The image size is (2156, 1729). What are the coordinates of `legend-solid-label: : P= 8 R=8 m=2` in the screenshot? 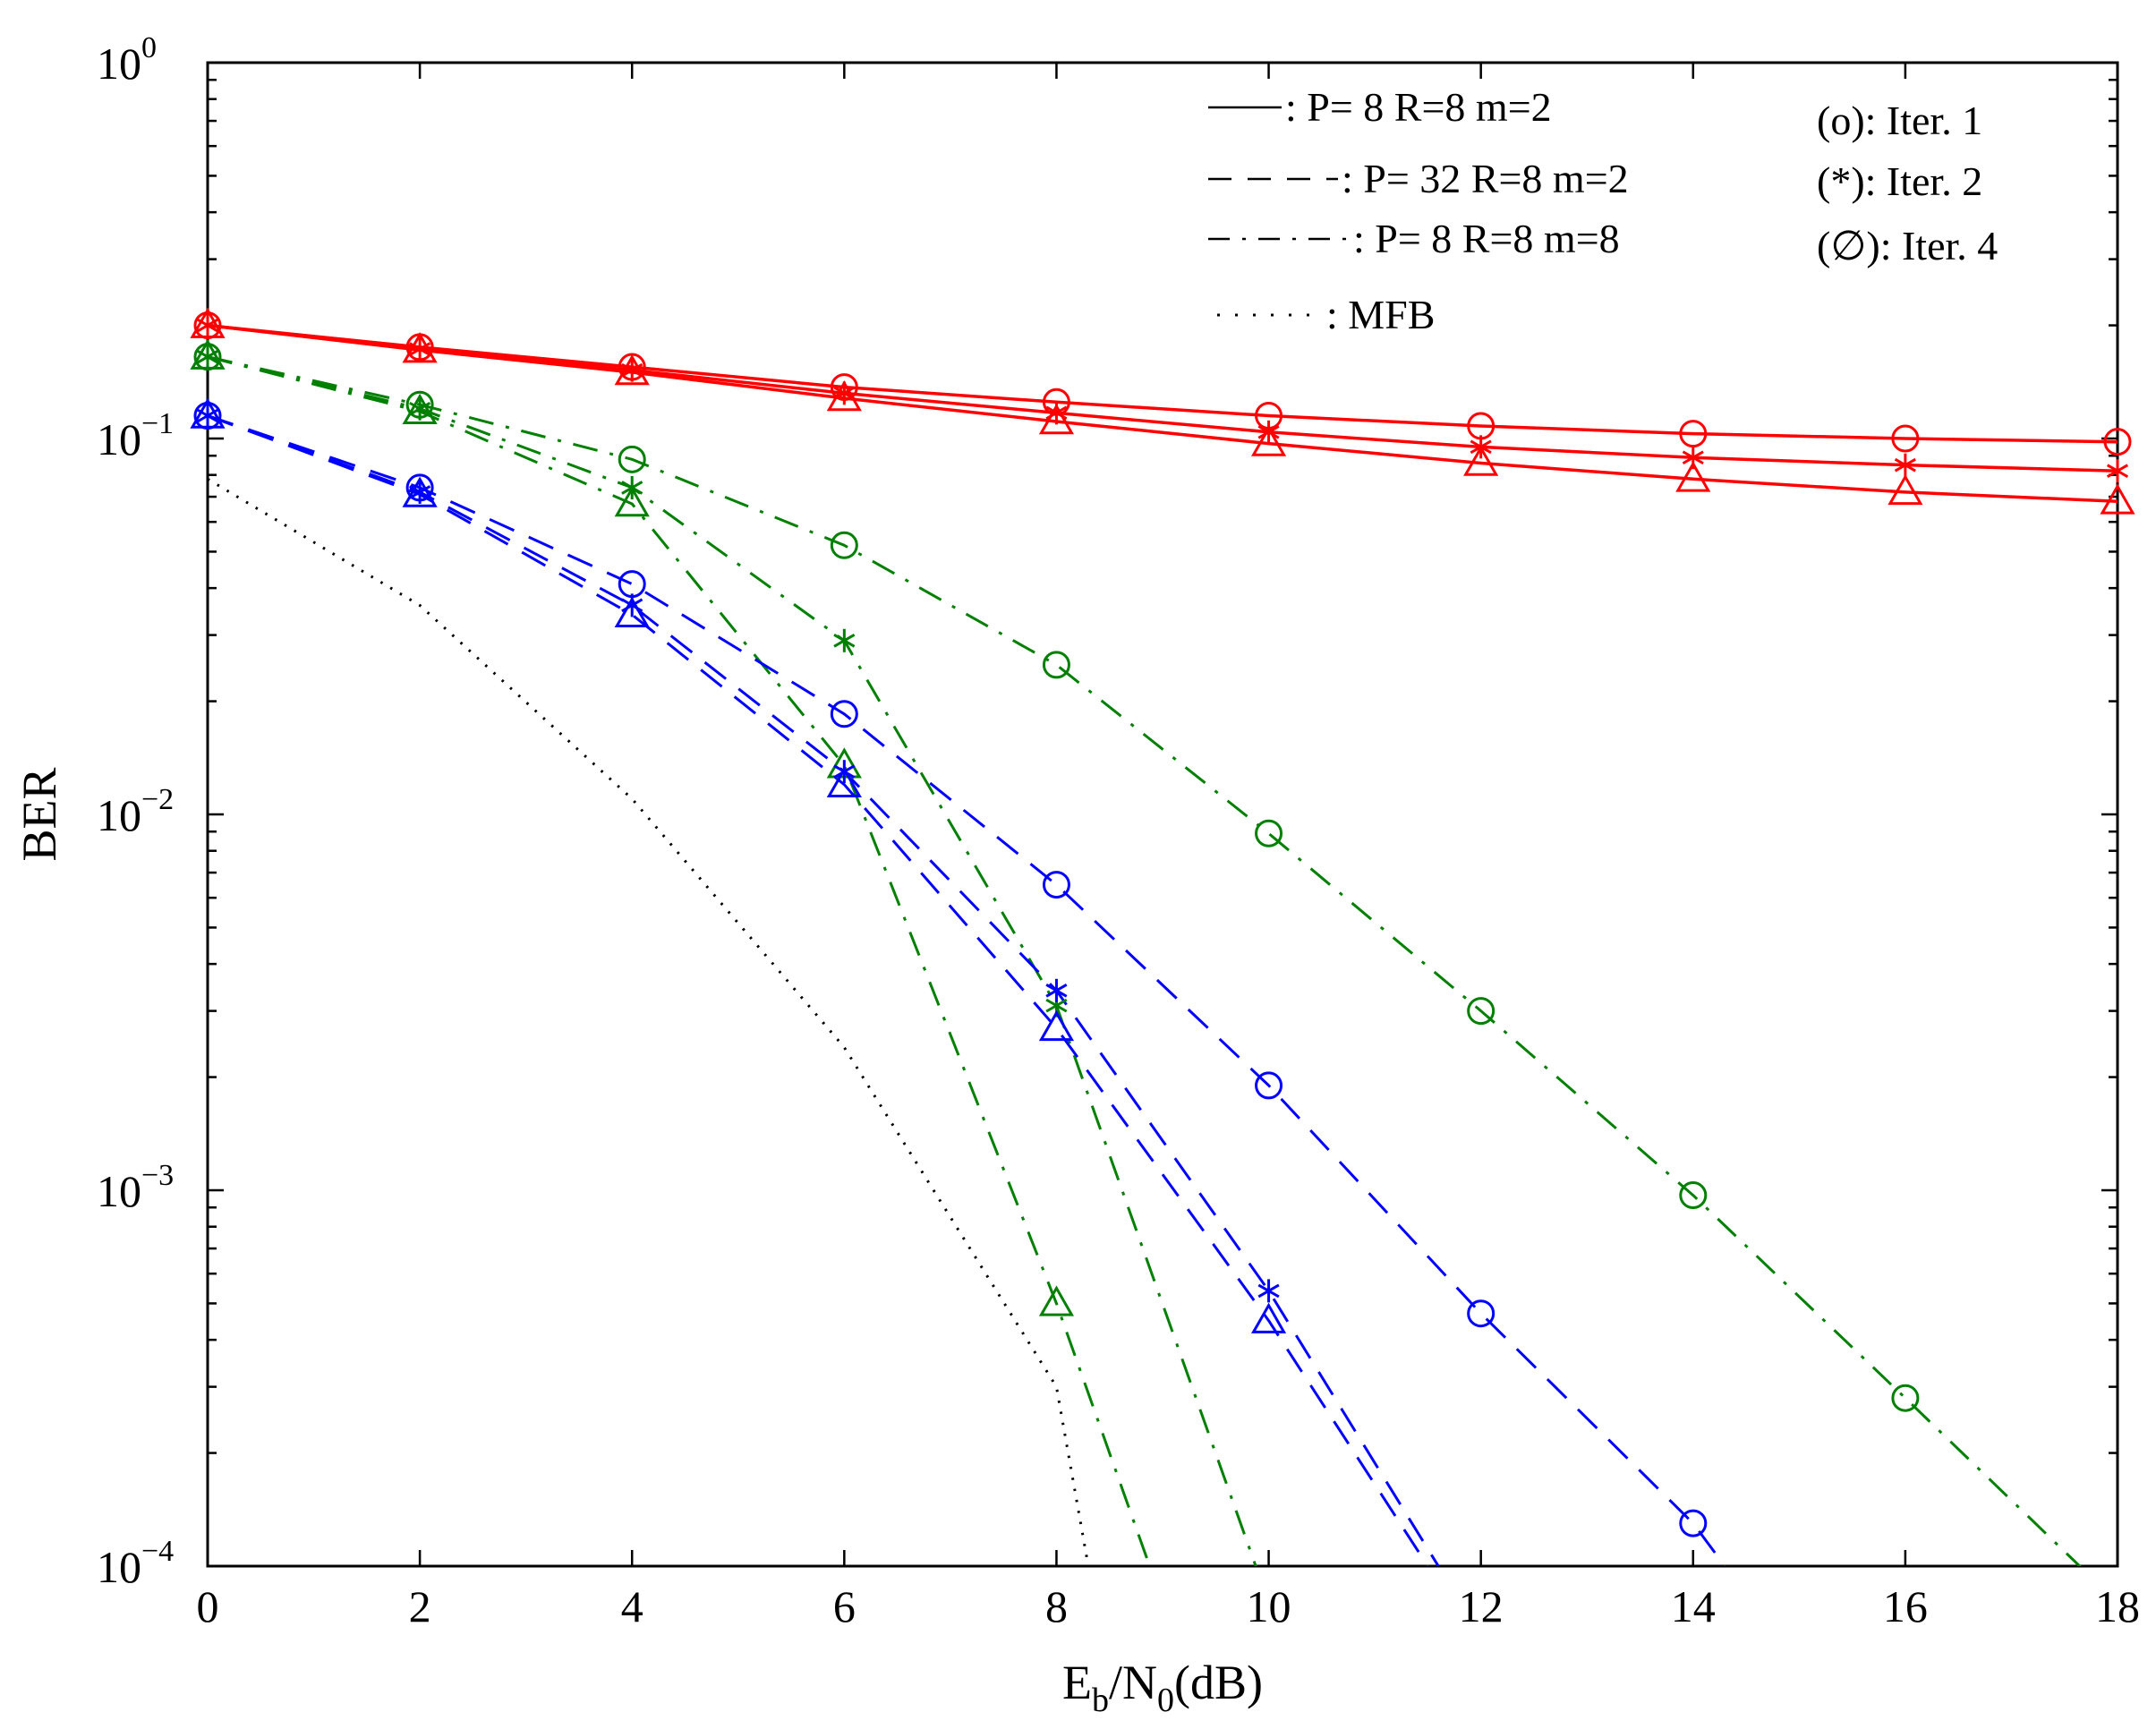 It's located at (1418, 107).